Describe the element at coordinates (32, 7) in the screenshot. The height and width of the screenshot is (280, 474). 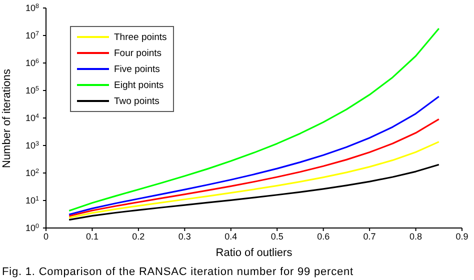
I see `y-tick-label: 10$^{8}$` at that location.